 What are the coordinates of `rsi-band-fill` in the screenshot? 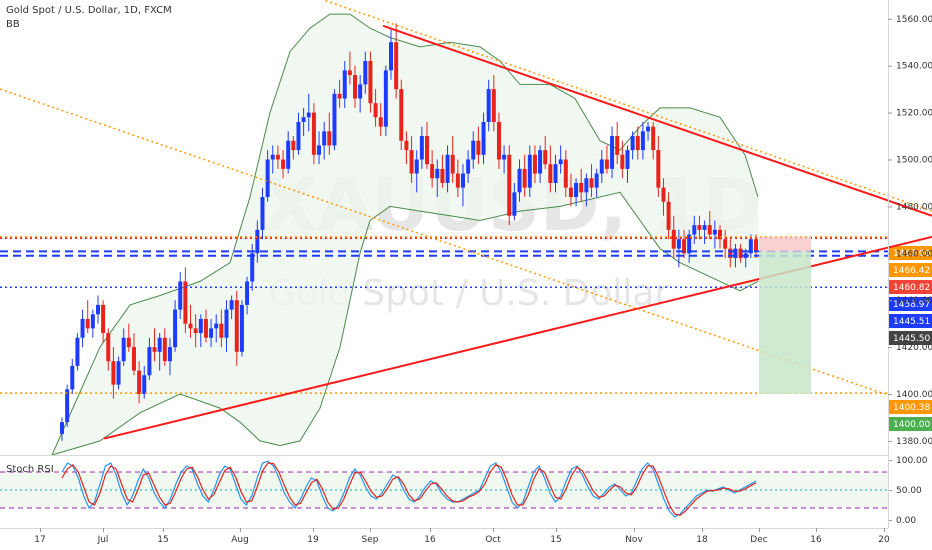 It's located at (444, 490).